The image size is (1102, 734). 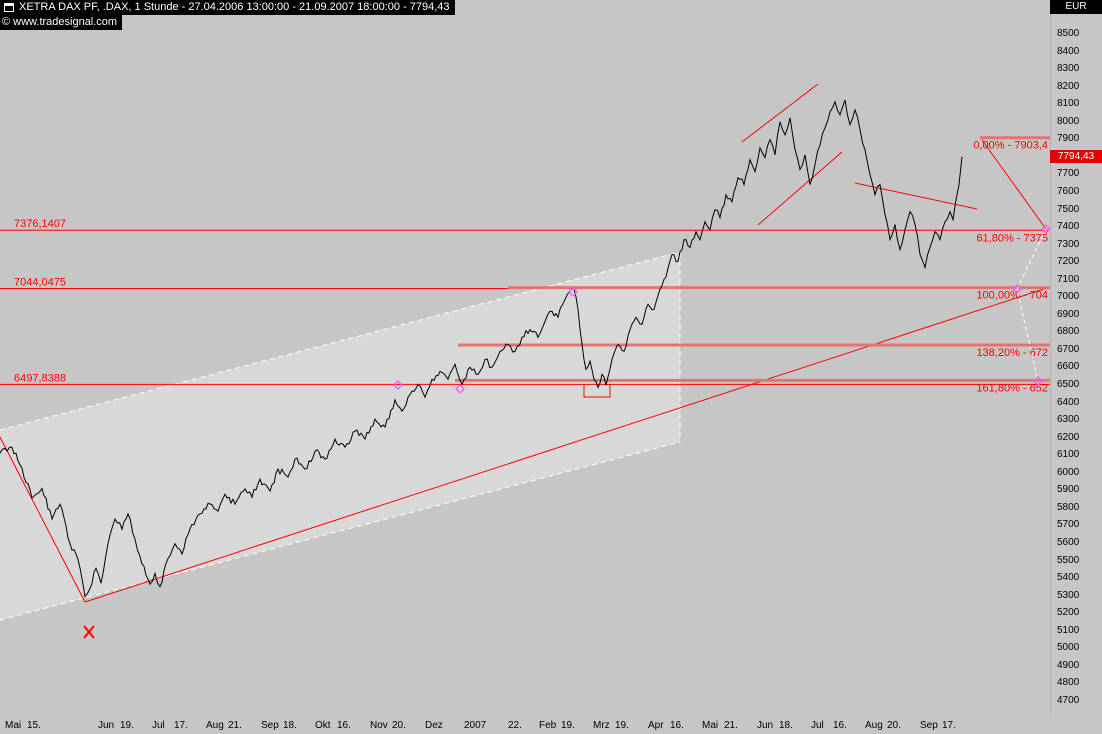 I want to click on y-axis-tick: 6900, so click(x=1068, y=314).